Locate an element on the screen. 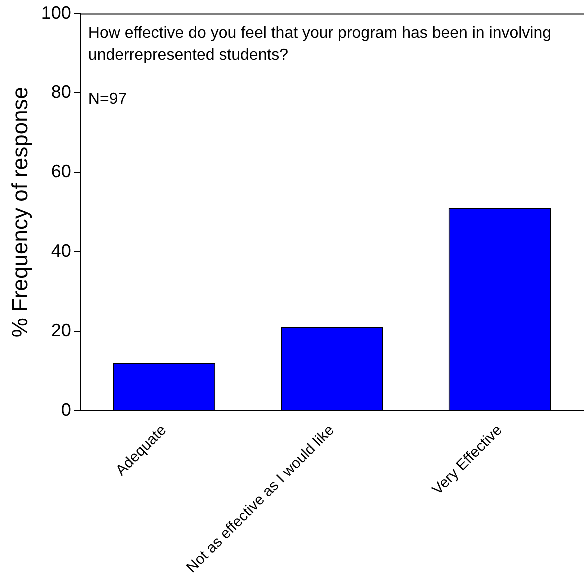 Image resolution: width=584 pixels, height=580 pixels. y-axis-title: % Frequency of response is located at coordinates (19, 212).